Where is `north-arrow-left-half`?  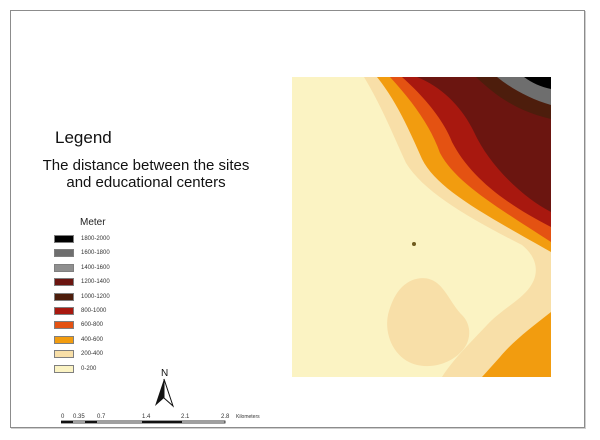
north-arrow-left-half is located at coordinates (159, 392).